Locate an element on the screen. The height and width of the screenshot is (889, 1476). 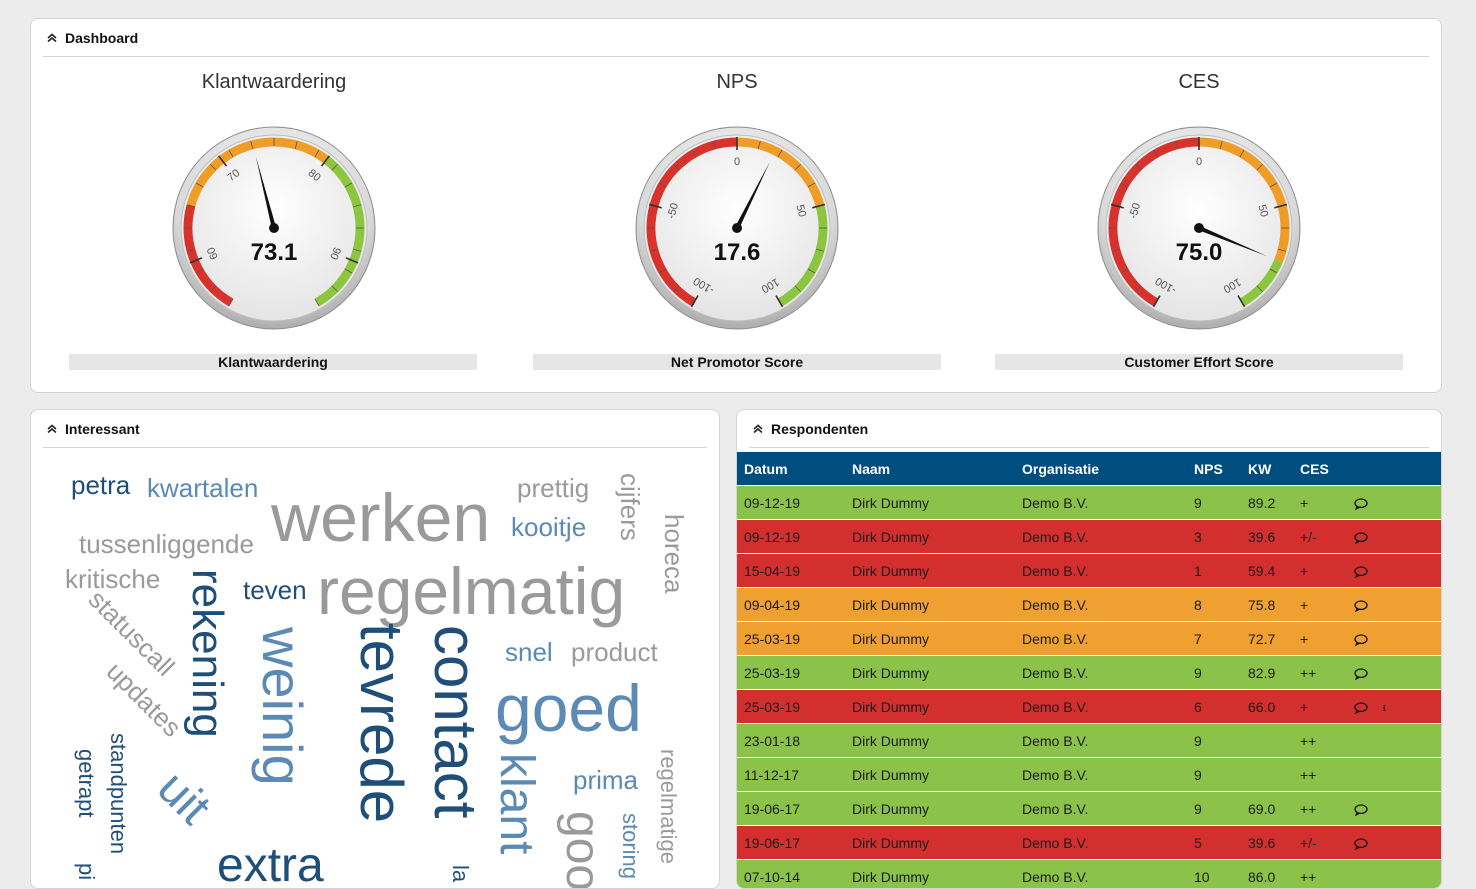
word-cloud-word: snel is located at coordinates (529, 652).